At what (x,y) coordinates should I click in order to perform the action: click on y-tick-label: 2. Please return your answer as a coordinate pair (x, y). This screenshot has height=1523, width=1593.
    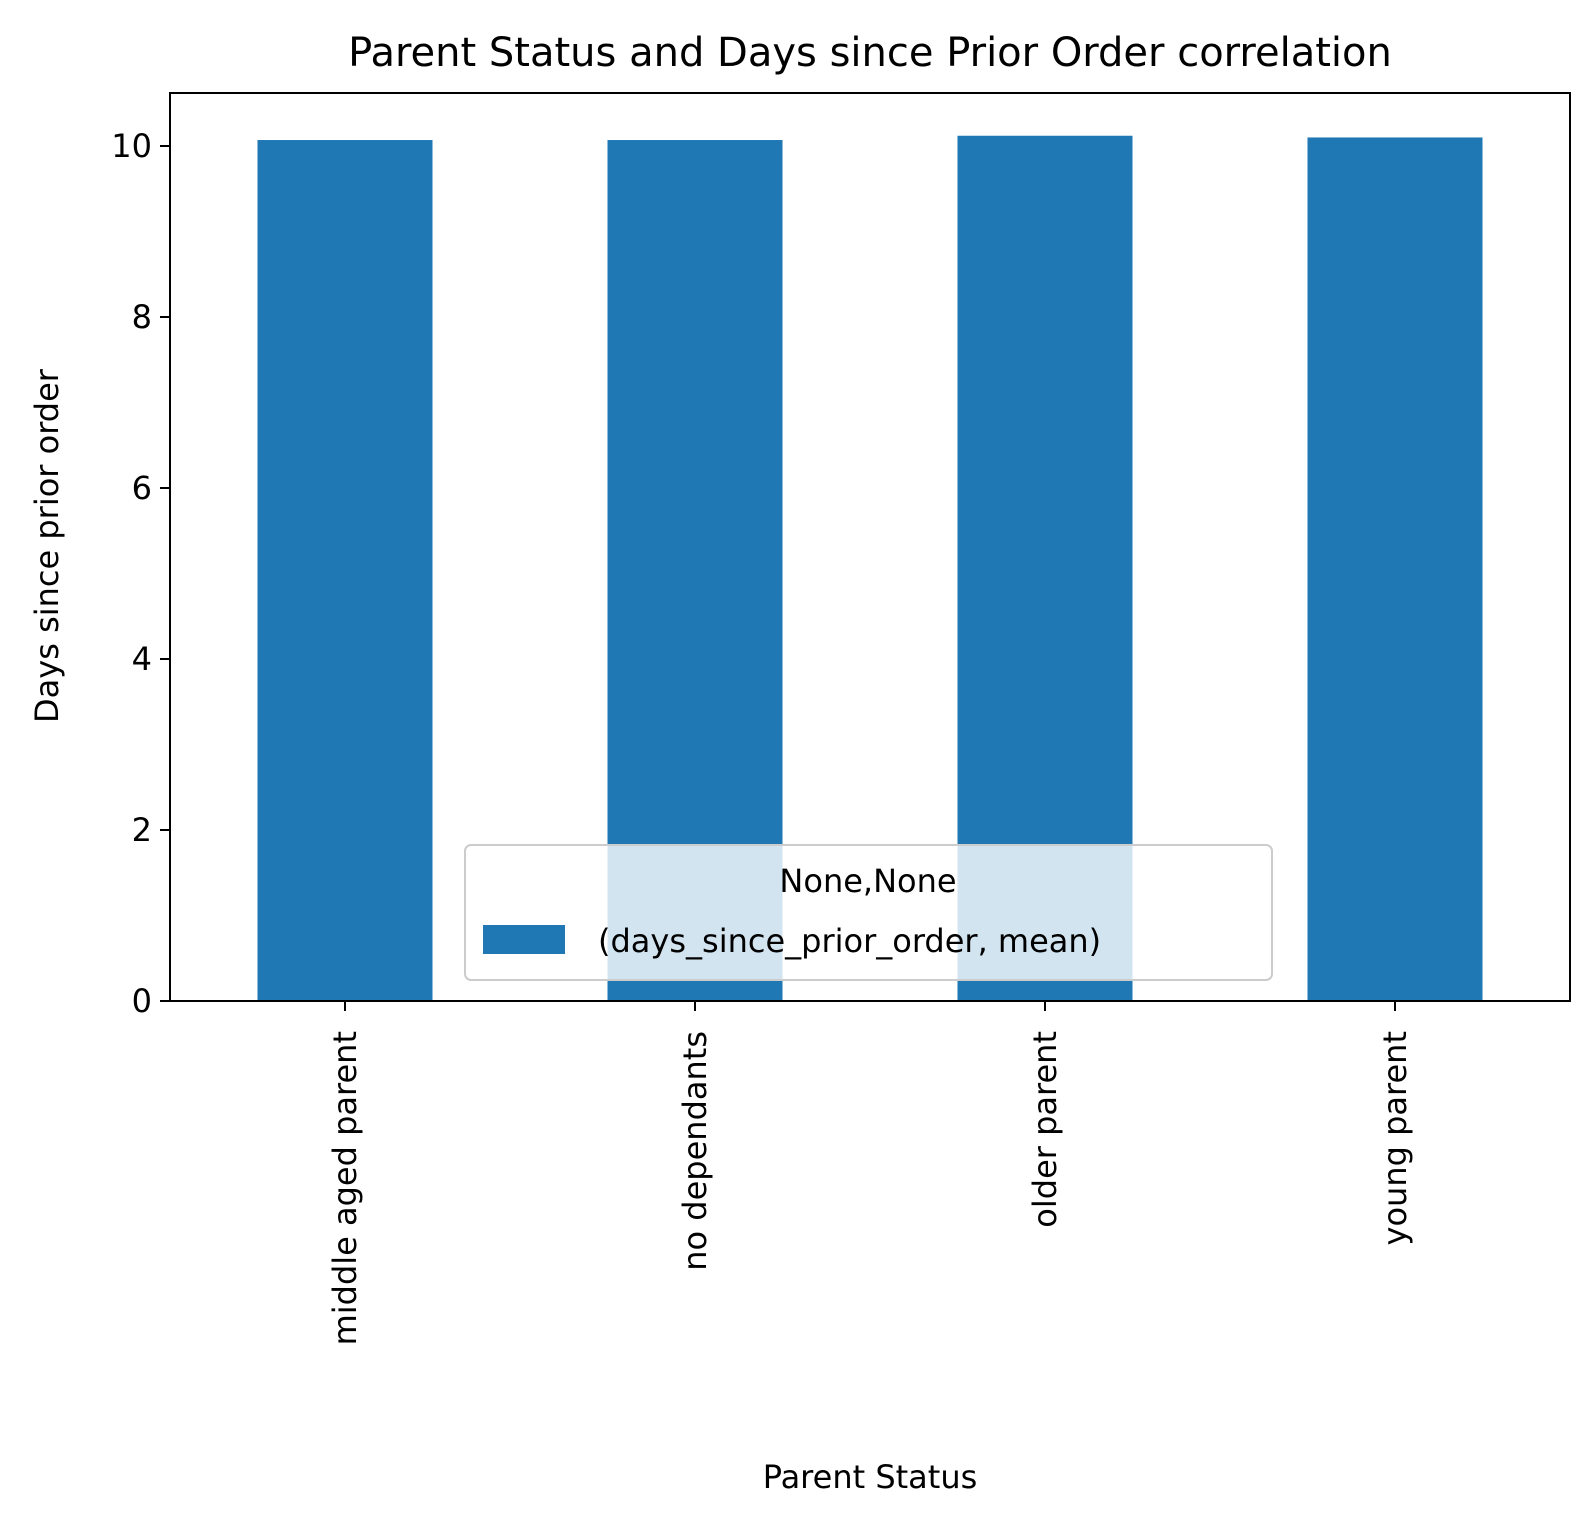
    Looking at the image, I should click on (142, 830).